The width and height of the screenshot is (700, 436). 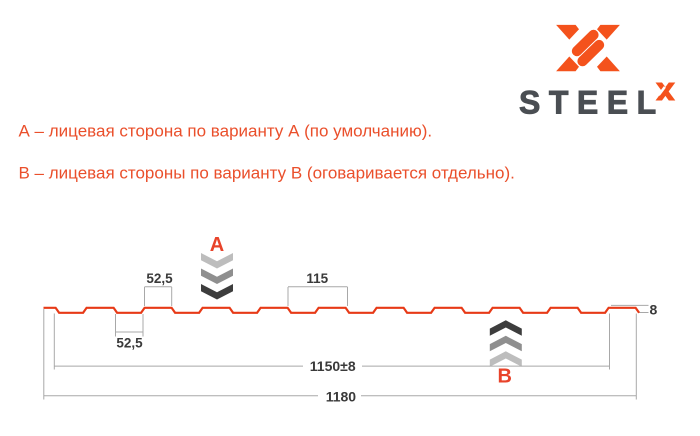 I want to click on svg-text: A, so click(x=217, y=245).